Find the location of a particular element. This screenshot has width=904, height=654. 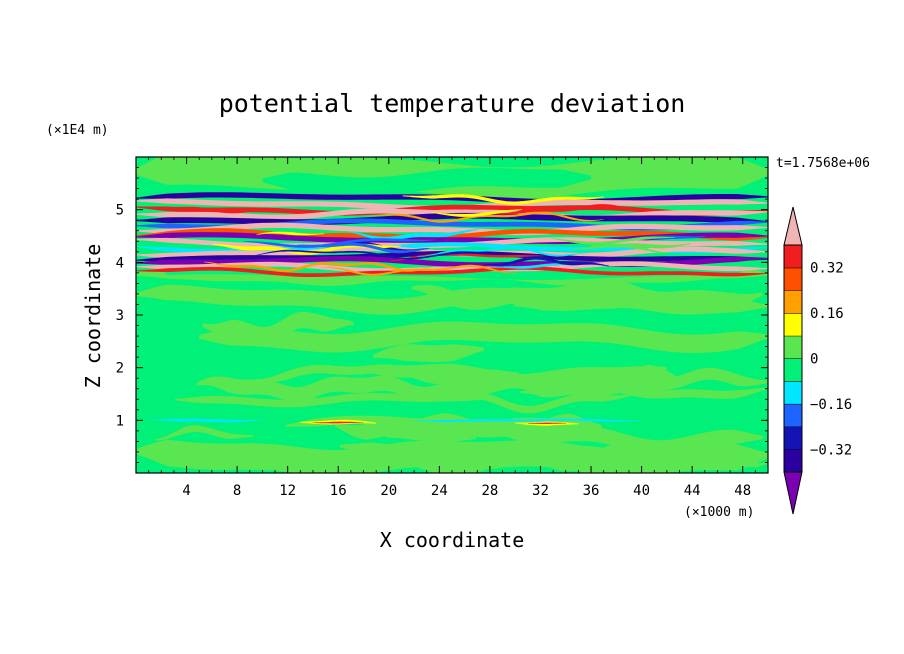

x-axis-label: X coordinate is located at coordinates (452, 540).